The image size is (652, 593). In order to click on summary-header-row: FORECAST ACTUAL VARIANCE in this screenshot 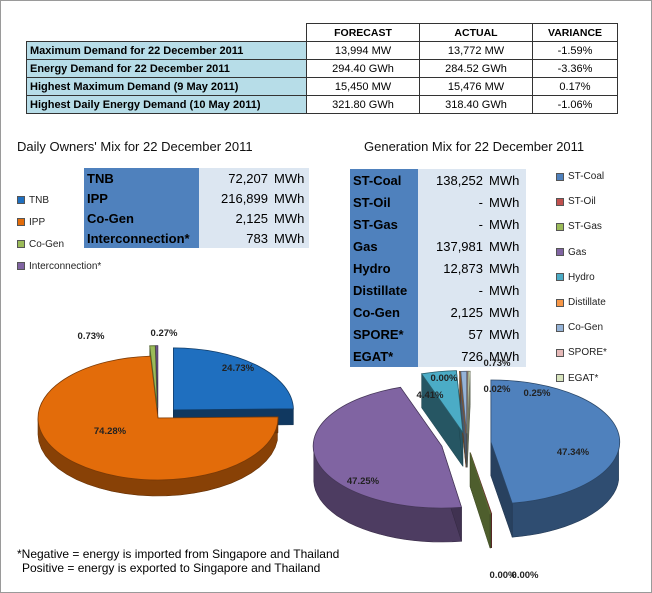, I will do `click(322, 32)`.